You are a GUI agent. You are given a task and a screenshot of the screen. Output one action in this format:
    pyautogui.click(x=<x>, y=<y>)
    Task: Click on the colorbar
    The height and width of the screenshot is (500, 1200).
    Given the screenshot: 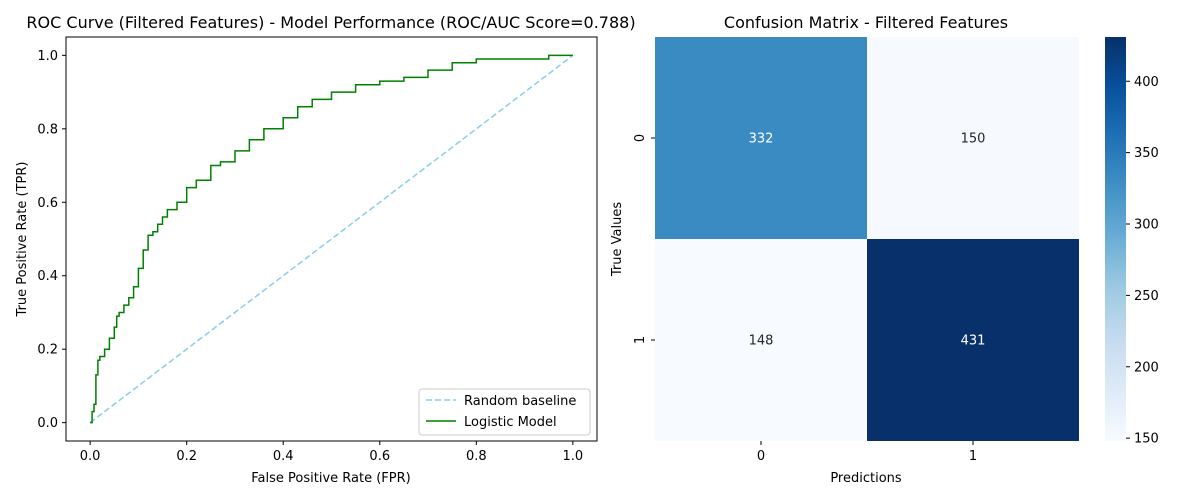 What is the action you would take?
    pyautogui.click(x=1115, y=239)
    